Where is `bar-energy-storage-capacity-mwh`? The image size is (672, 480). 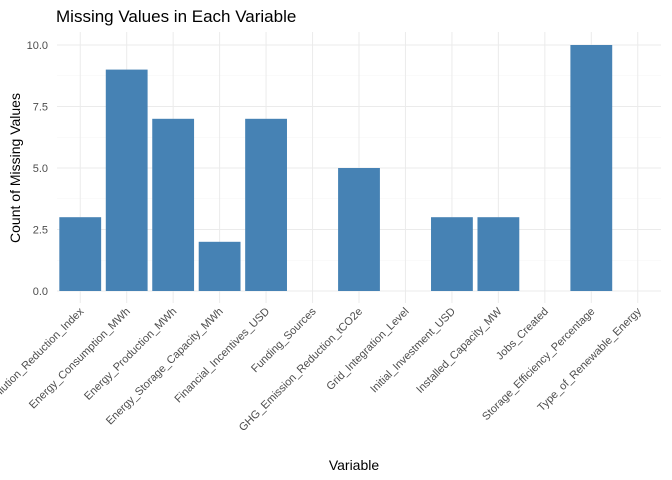
bar-energy-storage-capacity-mwh is located at coordinates (219, 266).